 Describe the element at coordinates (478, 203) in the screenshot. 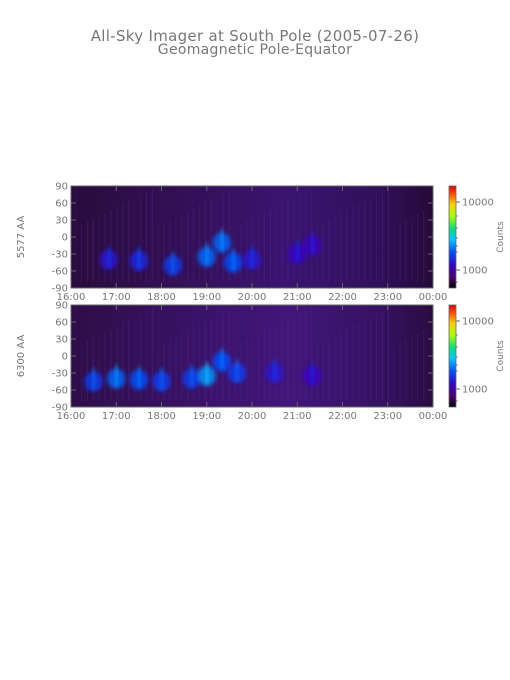

I see `colorbar-tick-label: 10000` at that location.